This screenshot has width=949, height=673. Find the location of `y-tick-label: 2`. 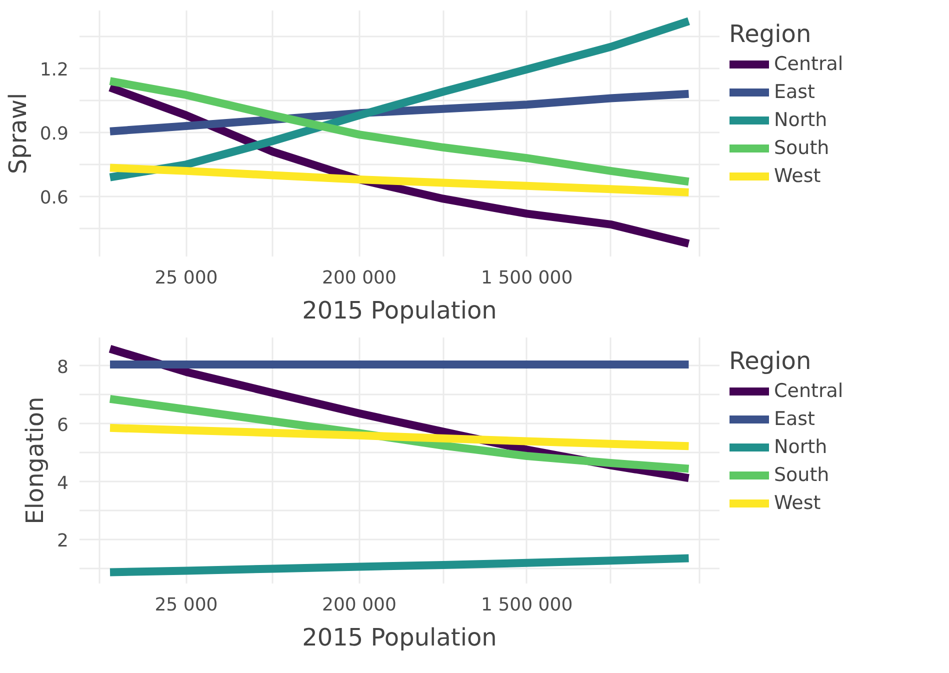

y-tick-label: 2 is located at coordinates (62, 541).